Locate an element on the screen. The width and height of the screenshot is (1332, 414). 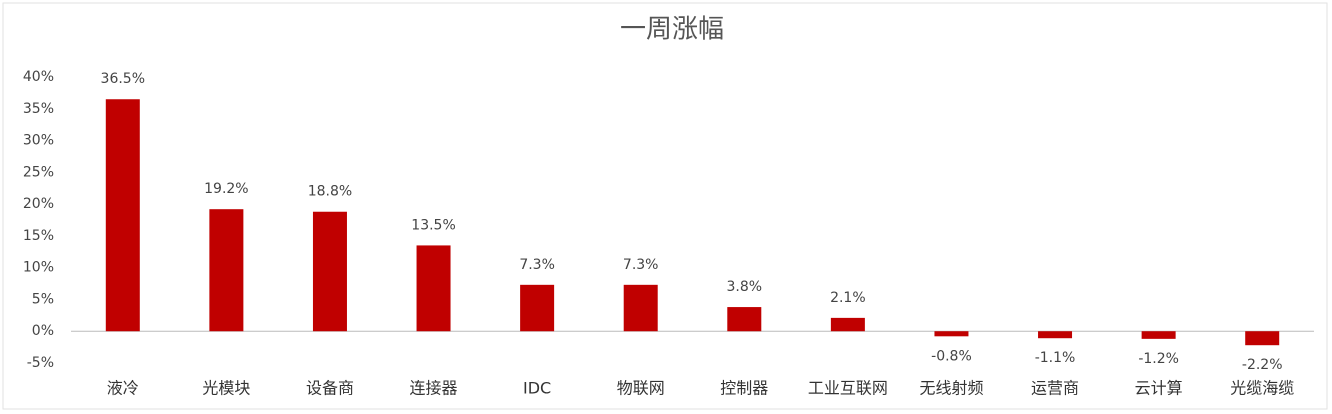
x-tick-label: 液冷 is located at coordinates (123, 388).